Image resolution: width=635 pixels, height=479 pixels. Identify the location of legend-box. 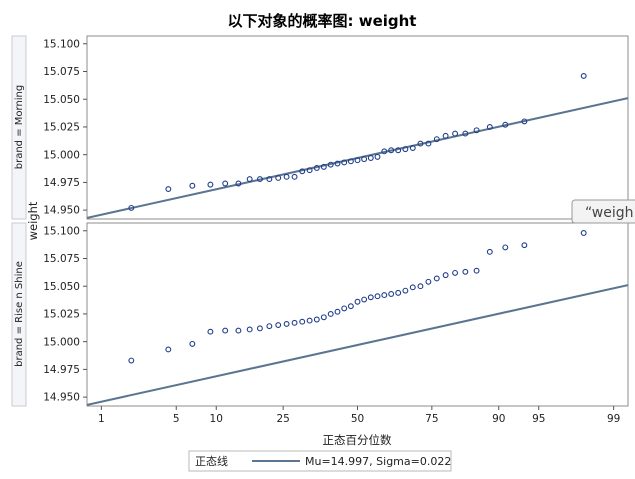
(320, 461).